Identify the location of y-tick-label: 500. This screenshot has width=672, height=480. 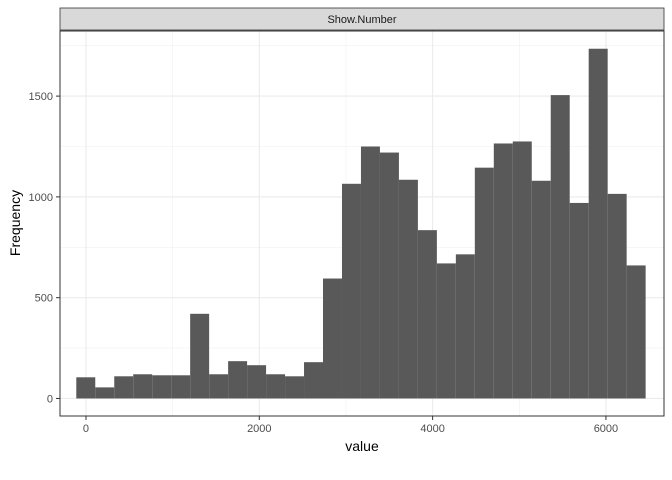
(44, 299).